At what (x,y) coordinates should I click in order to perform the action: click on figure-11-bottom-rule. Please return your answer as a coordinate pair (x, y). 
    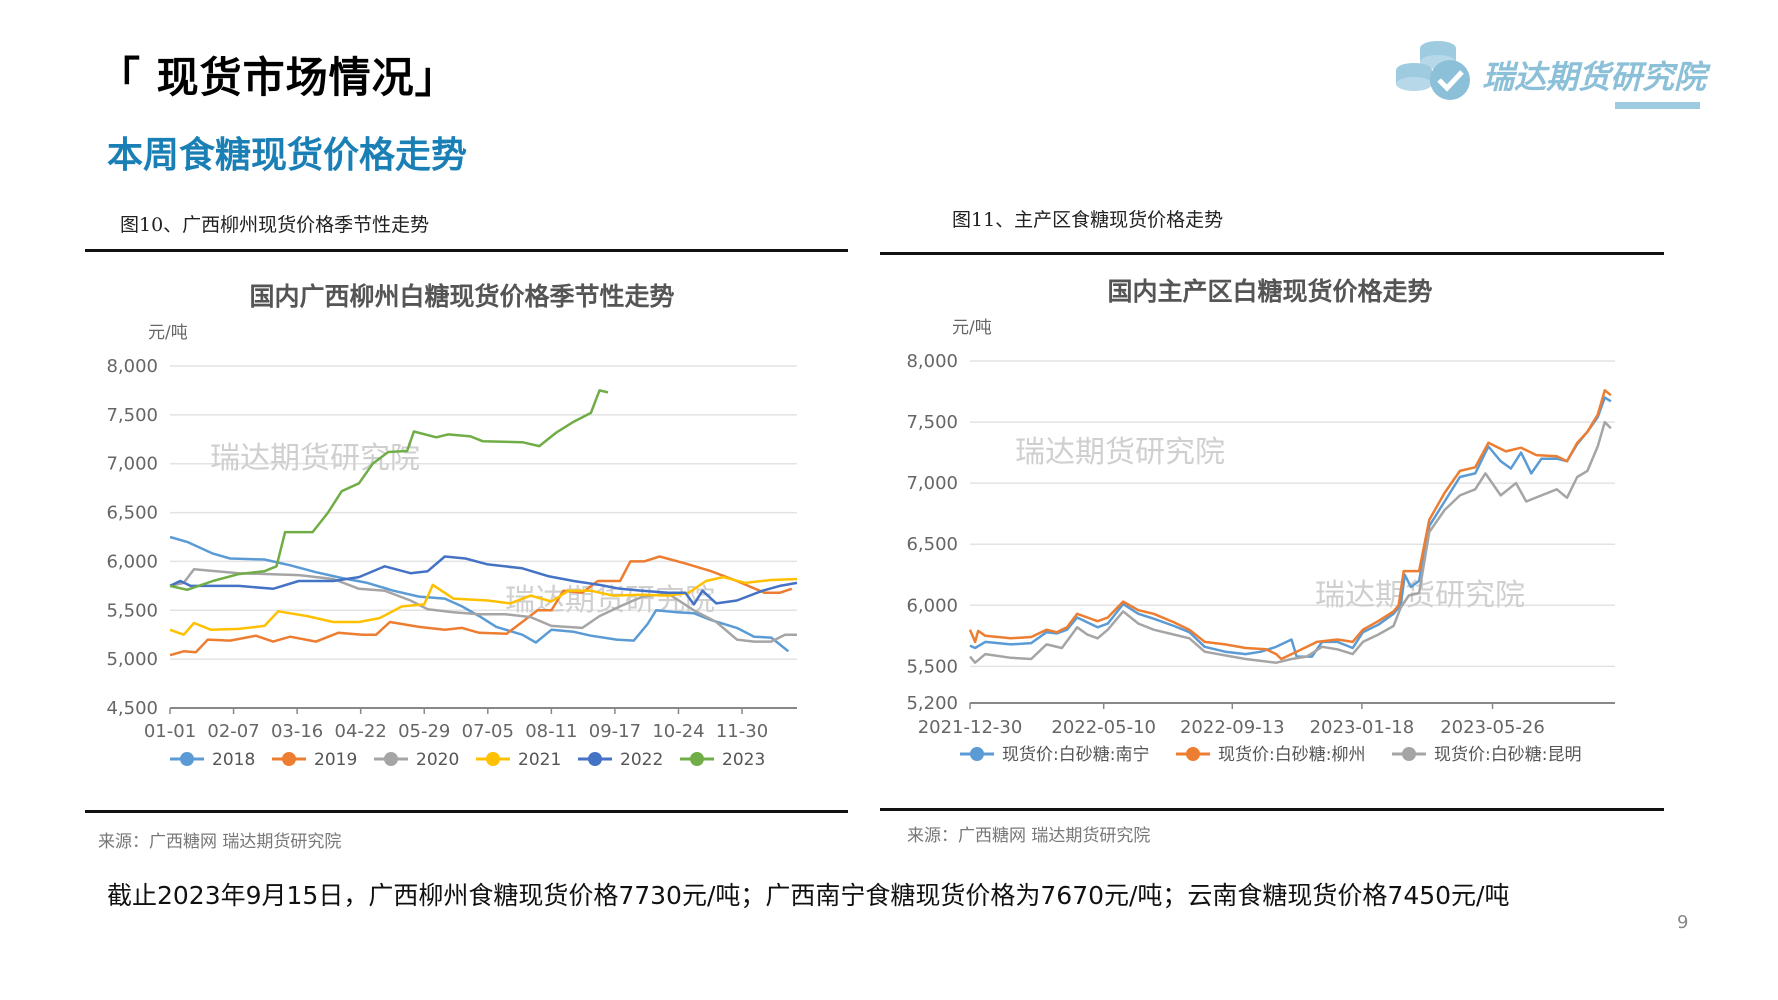
    Looking at the image, I should click on (1272, 809).